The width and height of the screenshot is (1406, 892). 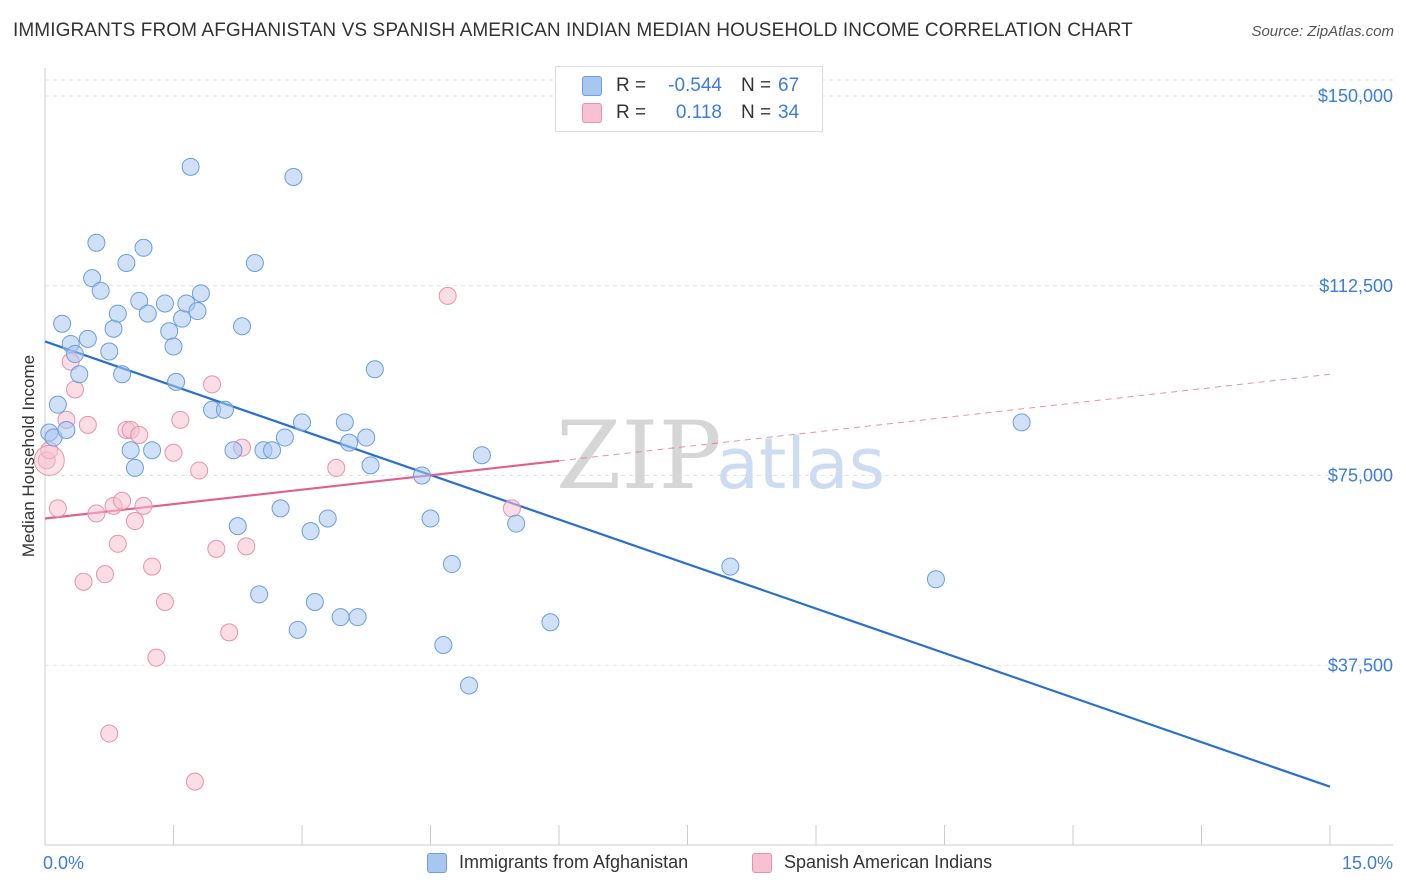 What do you see at coordinates (1355, 96) in the screenshot?
I see `y-tick-label: $150,000` at bounding box center [1355, 96].